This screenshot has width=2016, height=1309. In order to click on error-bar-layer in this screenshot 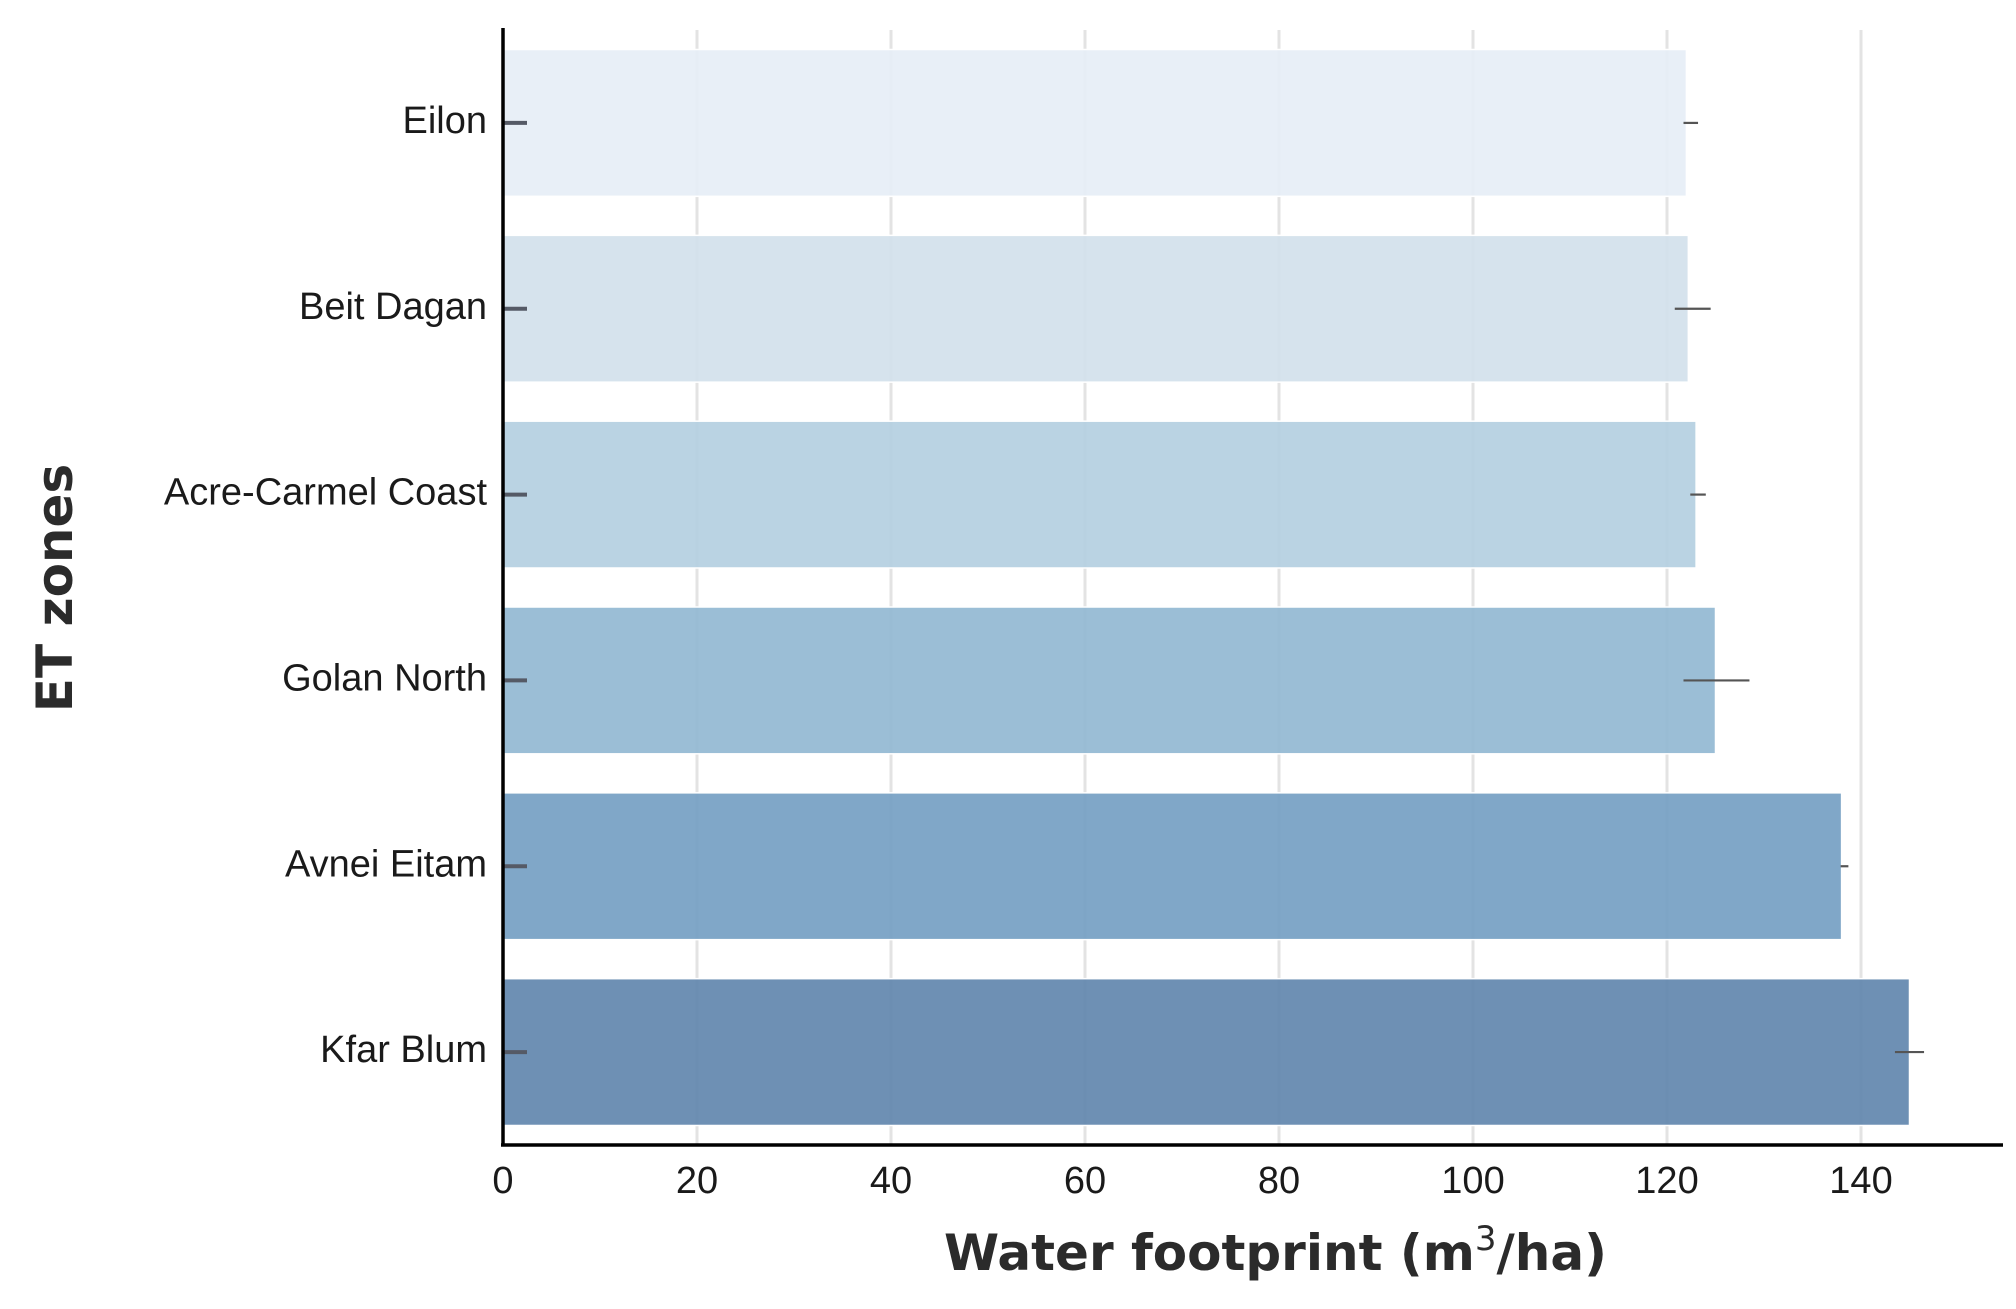, I will do `click(1799, 587)`.